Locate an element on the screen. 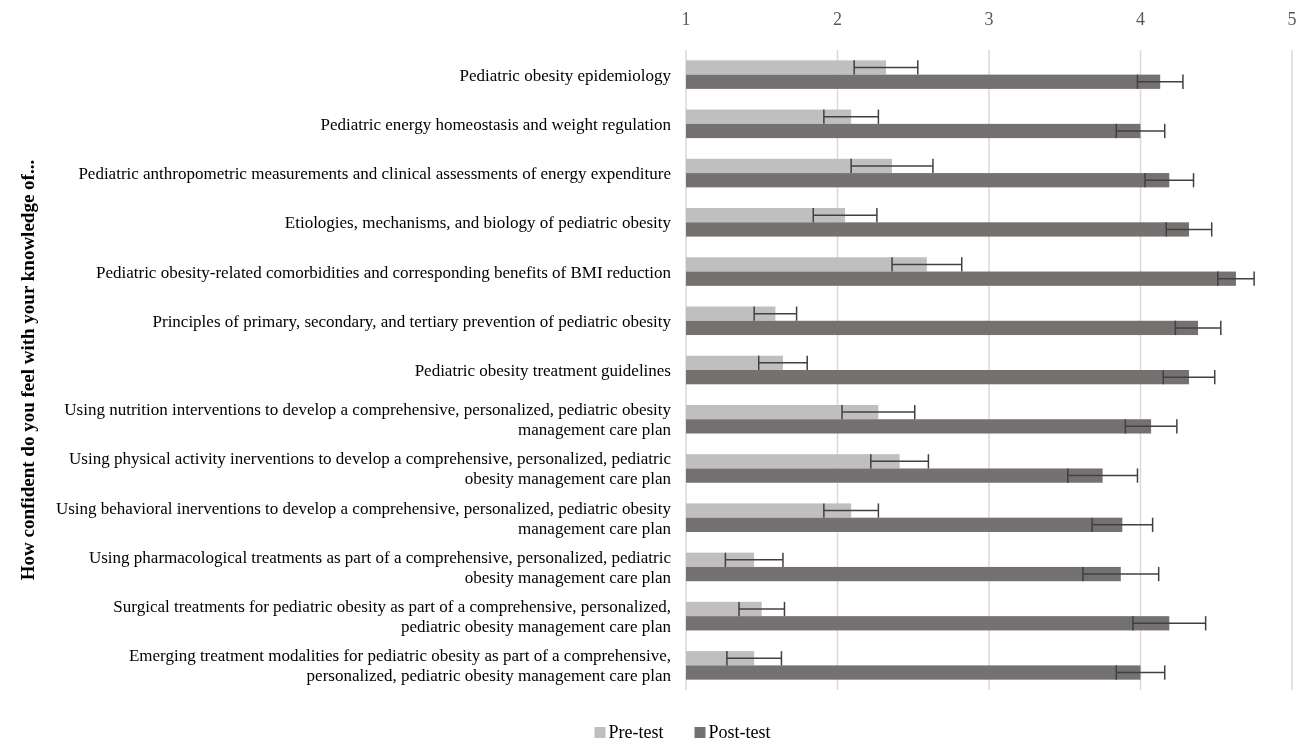 This screenshot has width=1309, height=750. x-tick-label: 4 is located at coordinates (1140, 19).